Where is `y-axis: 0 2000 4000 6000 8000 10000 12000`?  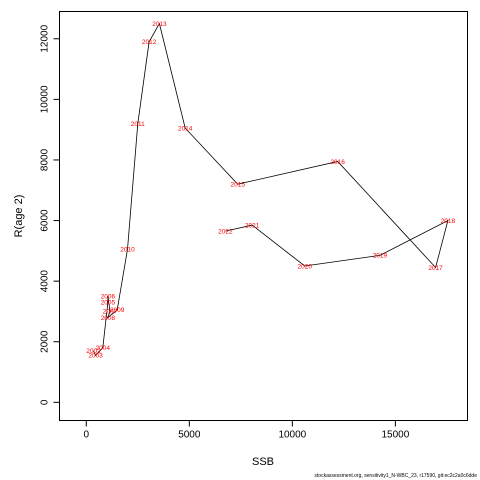
y-axis: 0 2000 4000 6000 8000 10000 12000 is located at coordinates (50, 214).